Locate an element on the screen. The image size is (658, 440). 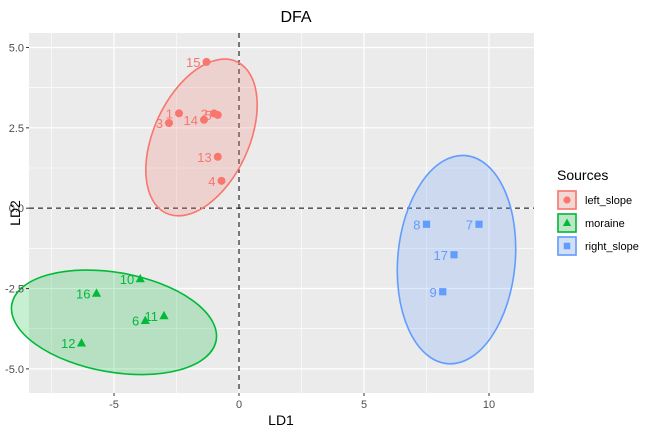
y-tick-label: 2.5 is located at coordinates (16, 129).